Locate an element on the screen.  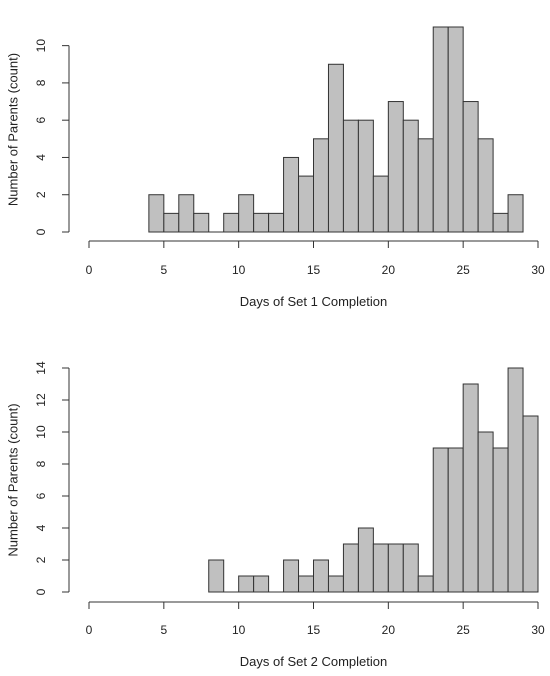
x-axis-label: Days of Set 1 Completion is located at coordinates (313, 301).